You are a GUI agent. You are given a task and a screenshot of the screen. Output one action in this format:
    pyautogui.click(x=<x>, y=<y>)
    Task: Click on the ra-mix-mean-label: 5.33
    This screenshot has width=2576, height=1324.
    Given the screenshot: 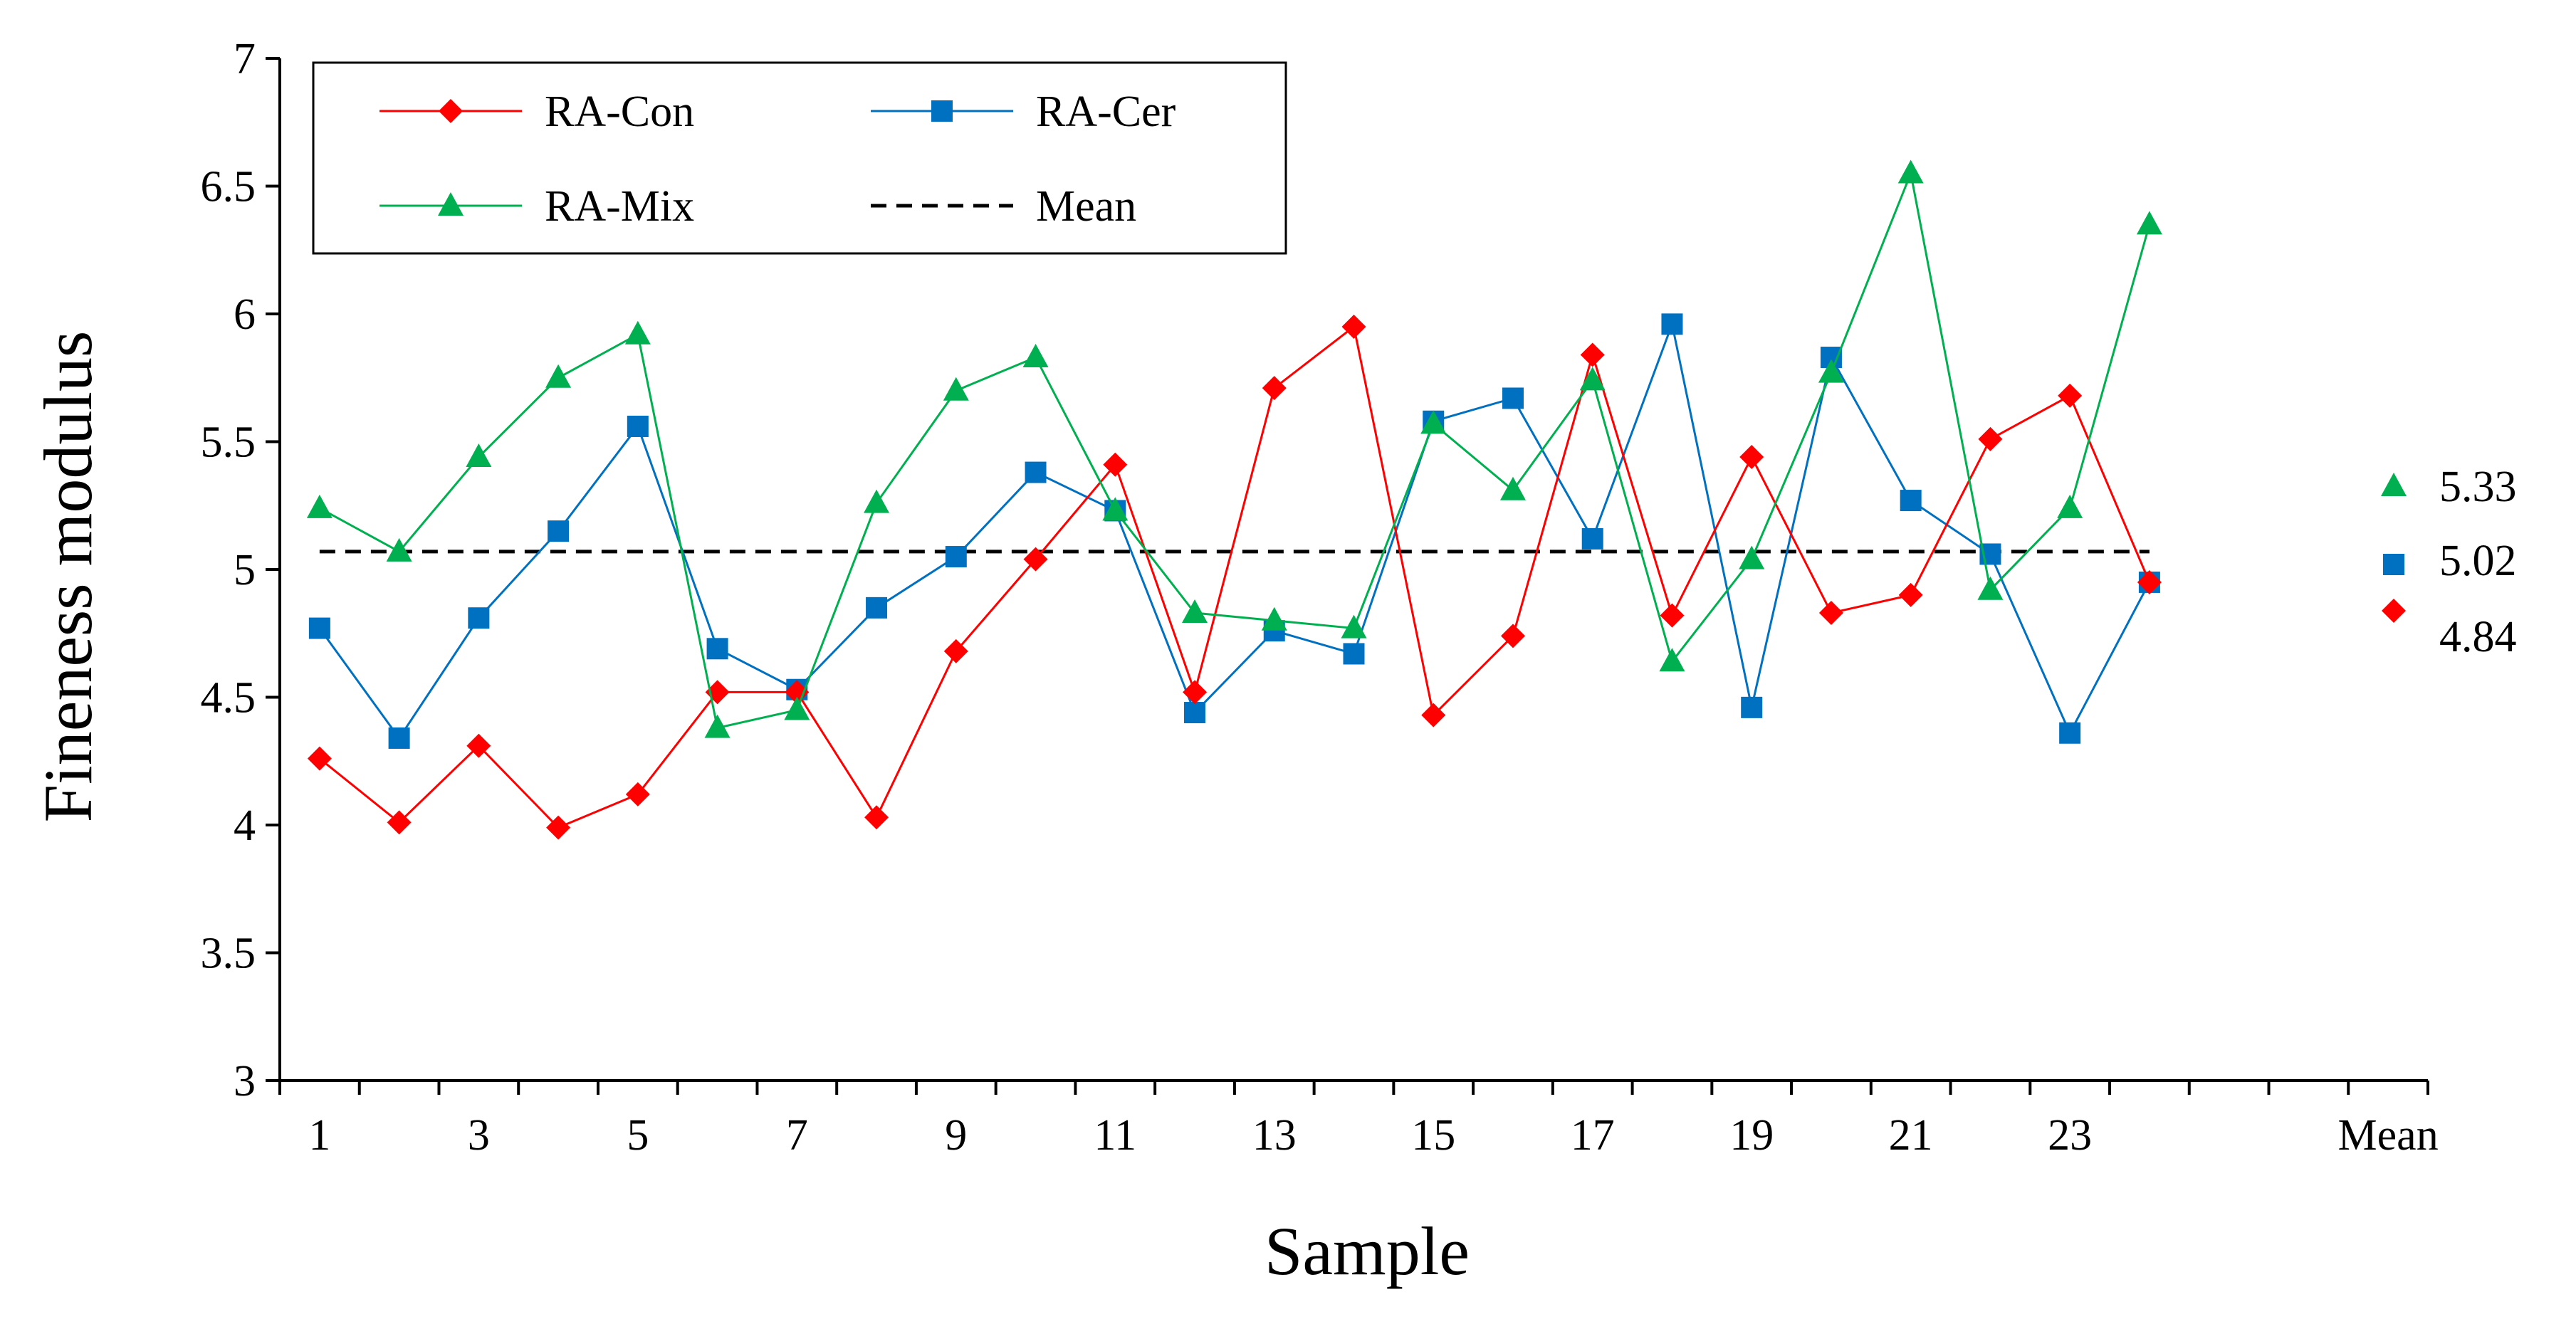 What is the action you would take?
    pyautogui.click(x=2478, y=487)
    